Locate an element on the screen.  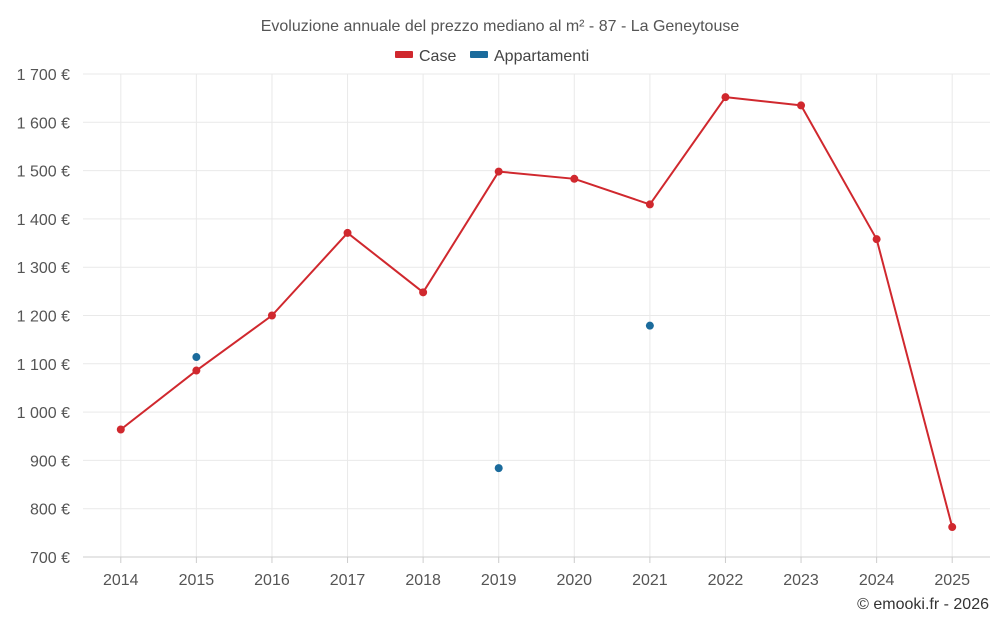
legend-swatch-case is located at coordinates (404, 54).